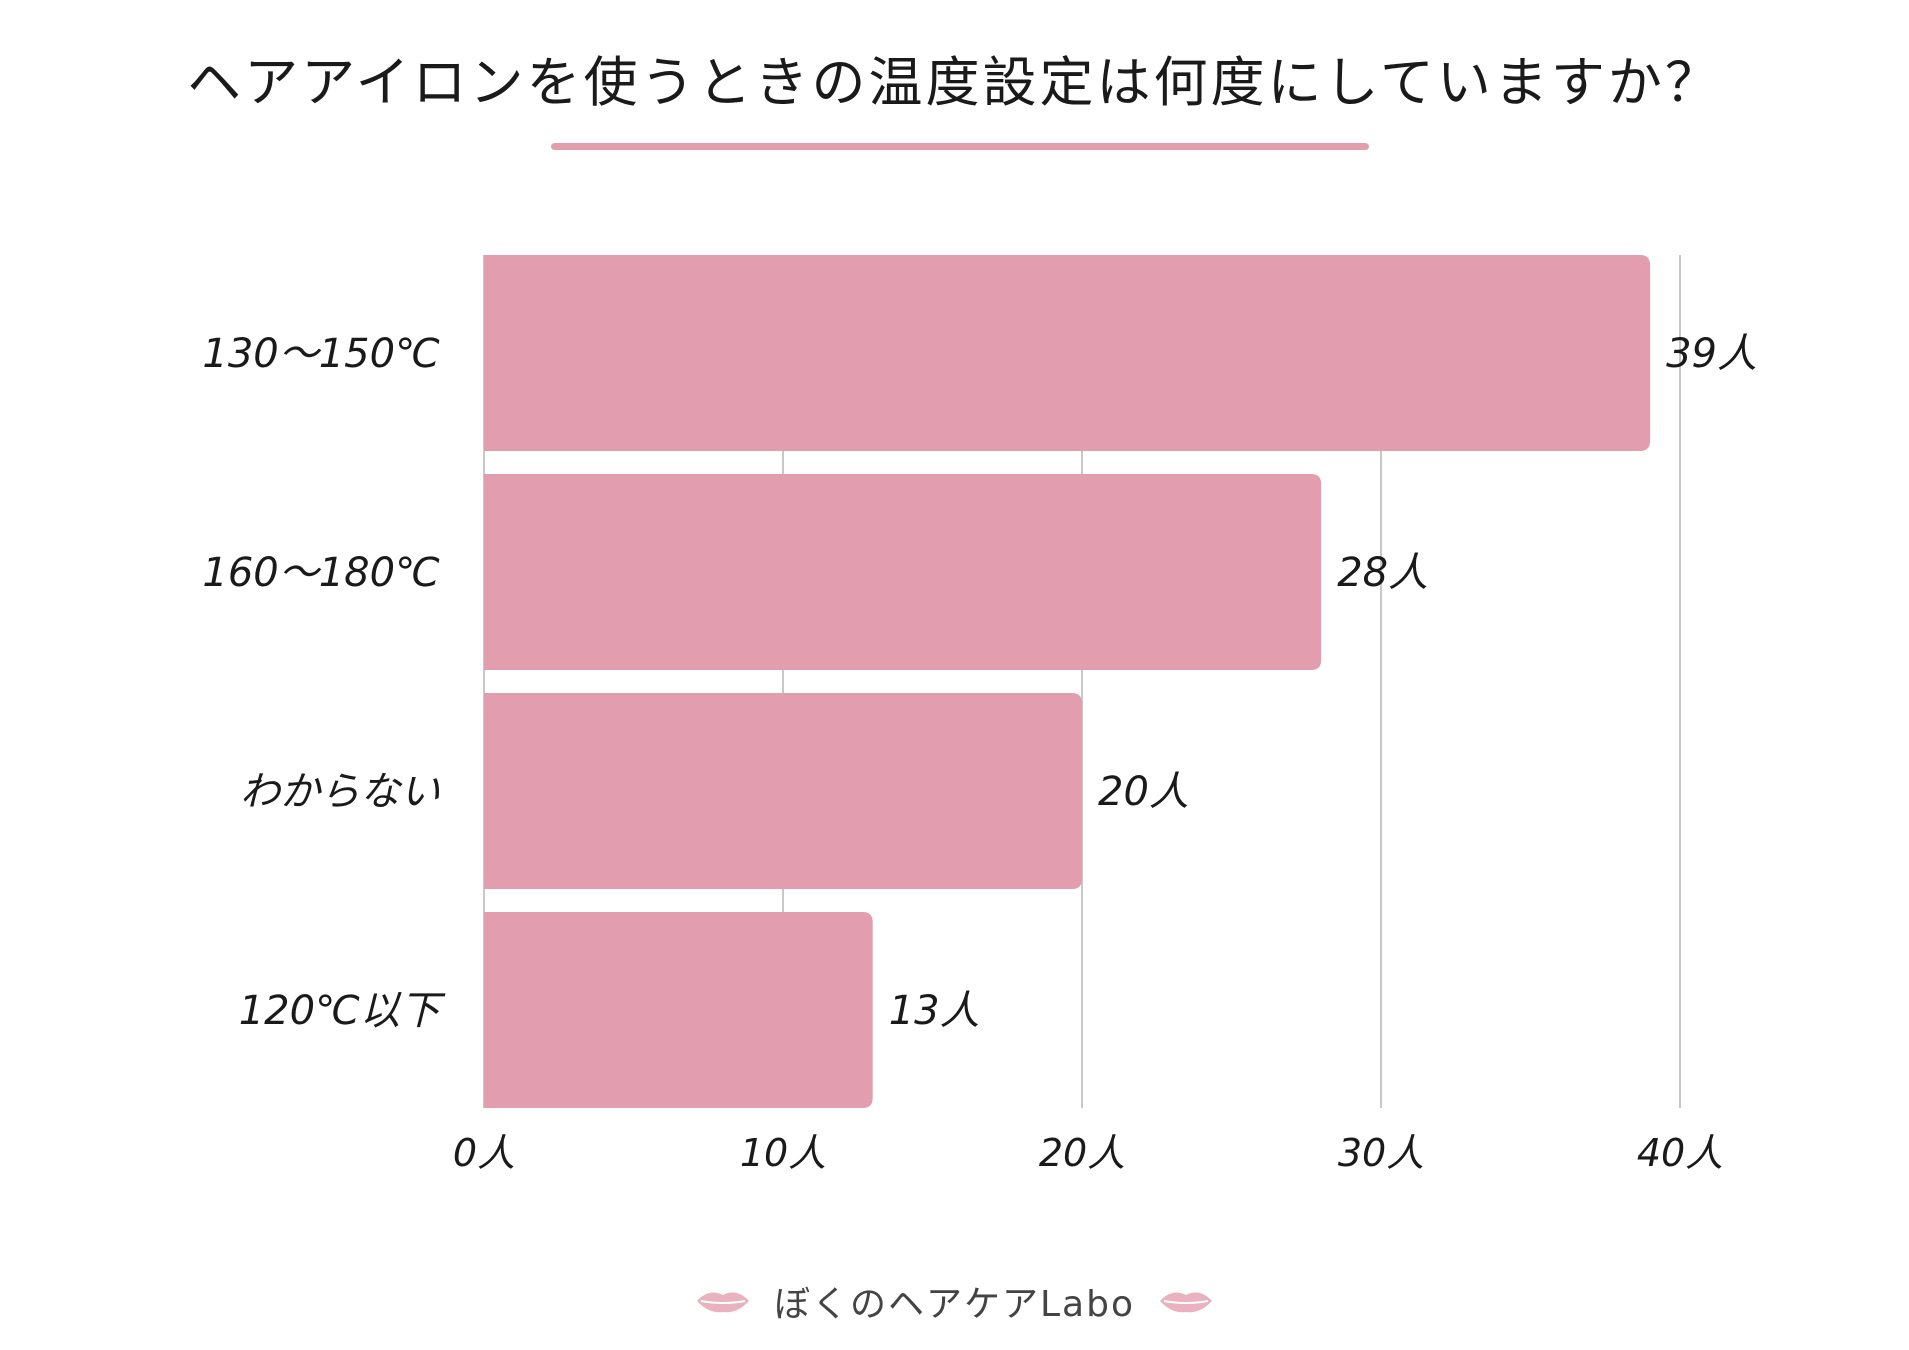 Image resolution: width=1909 pixels, height=1350 pixels. Describe the element at coordinates (934, 1011) in the screenshot. I see `value-label: 13人` at that location.